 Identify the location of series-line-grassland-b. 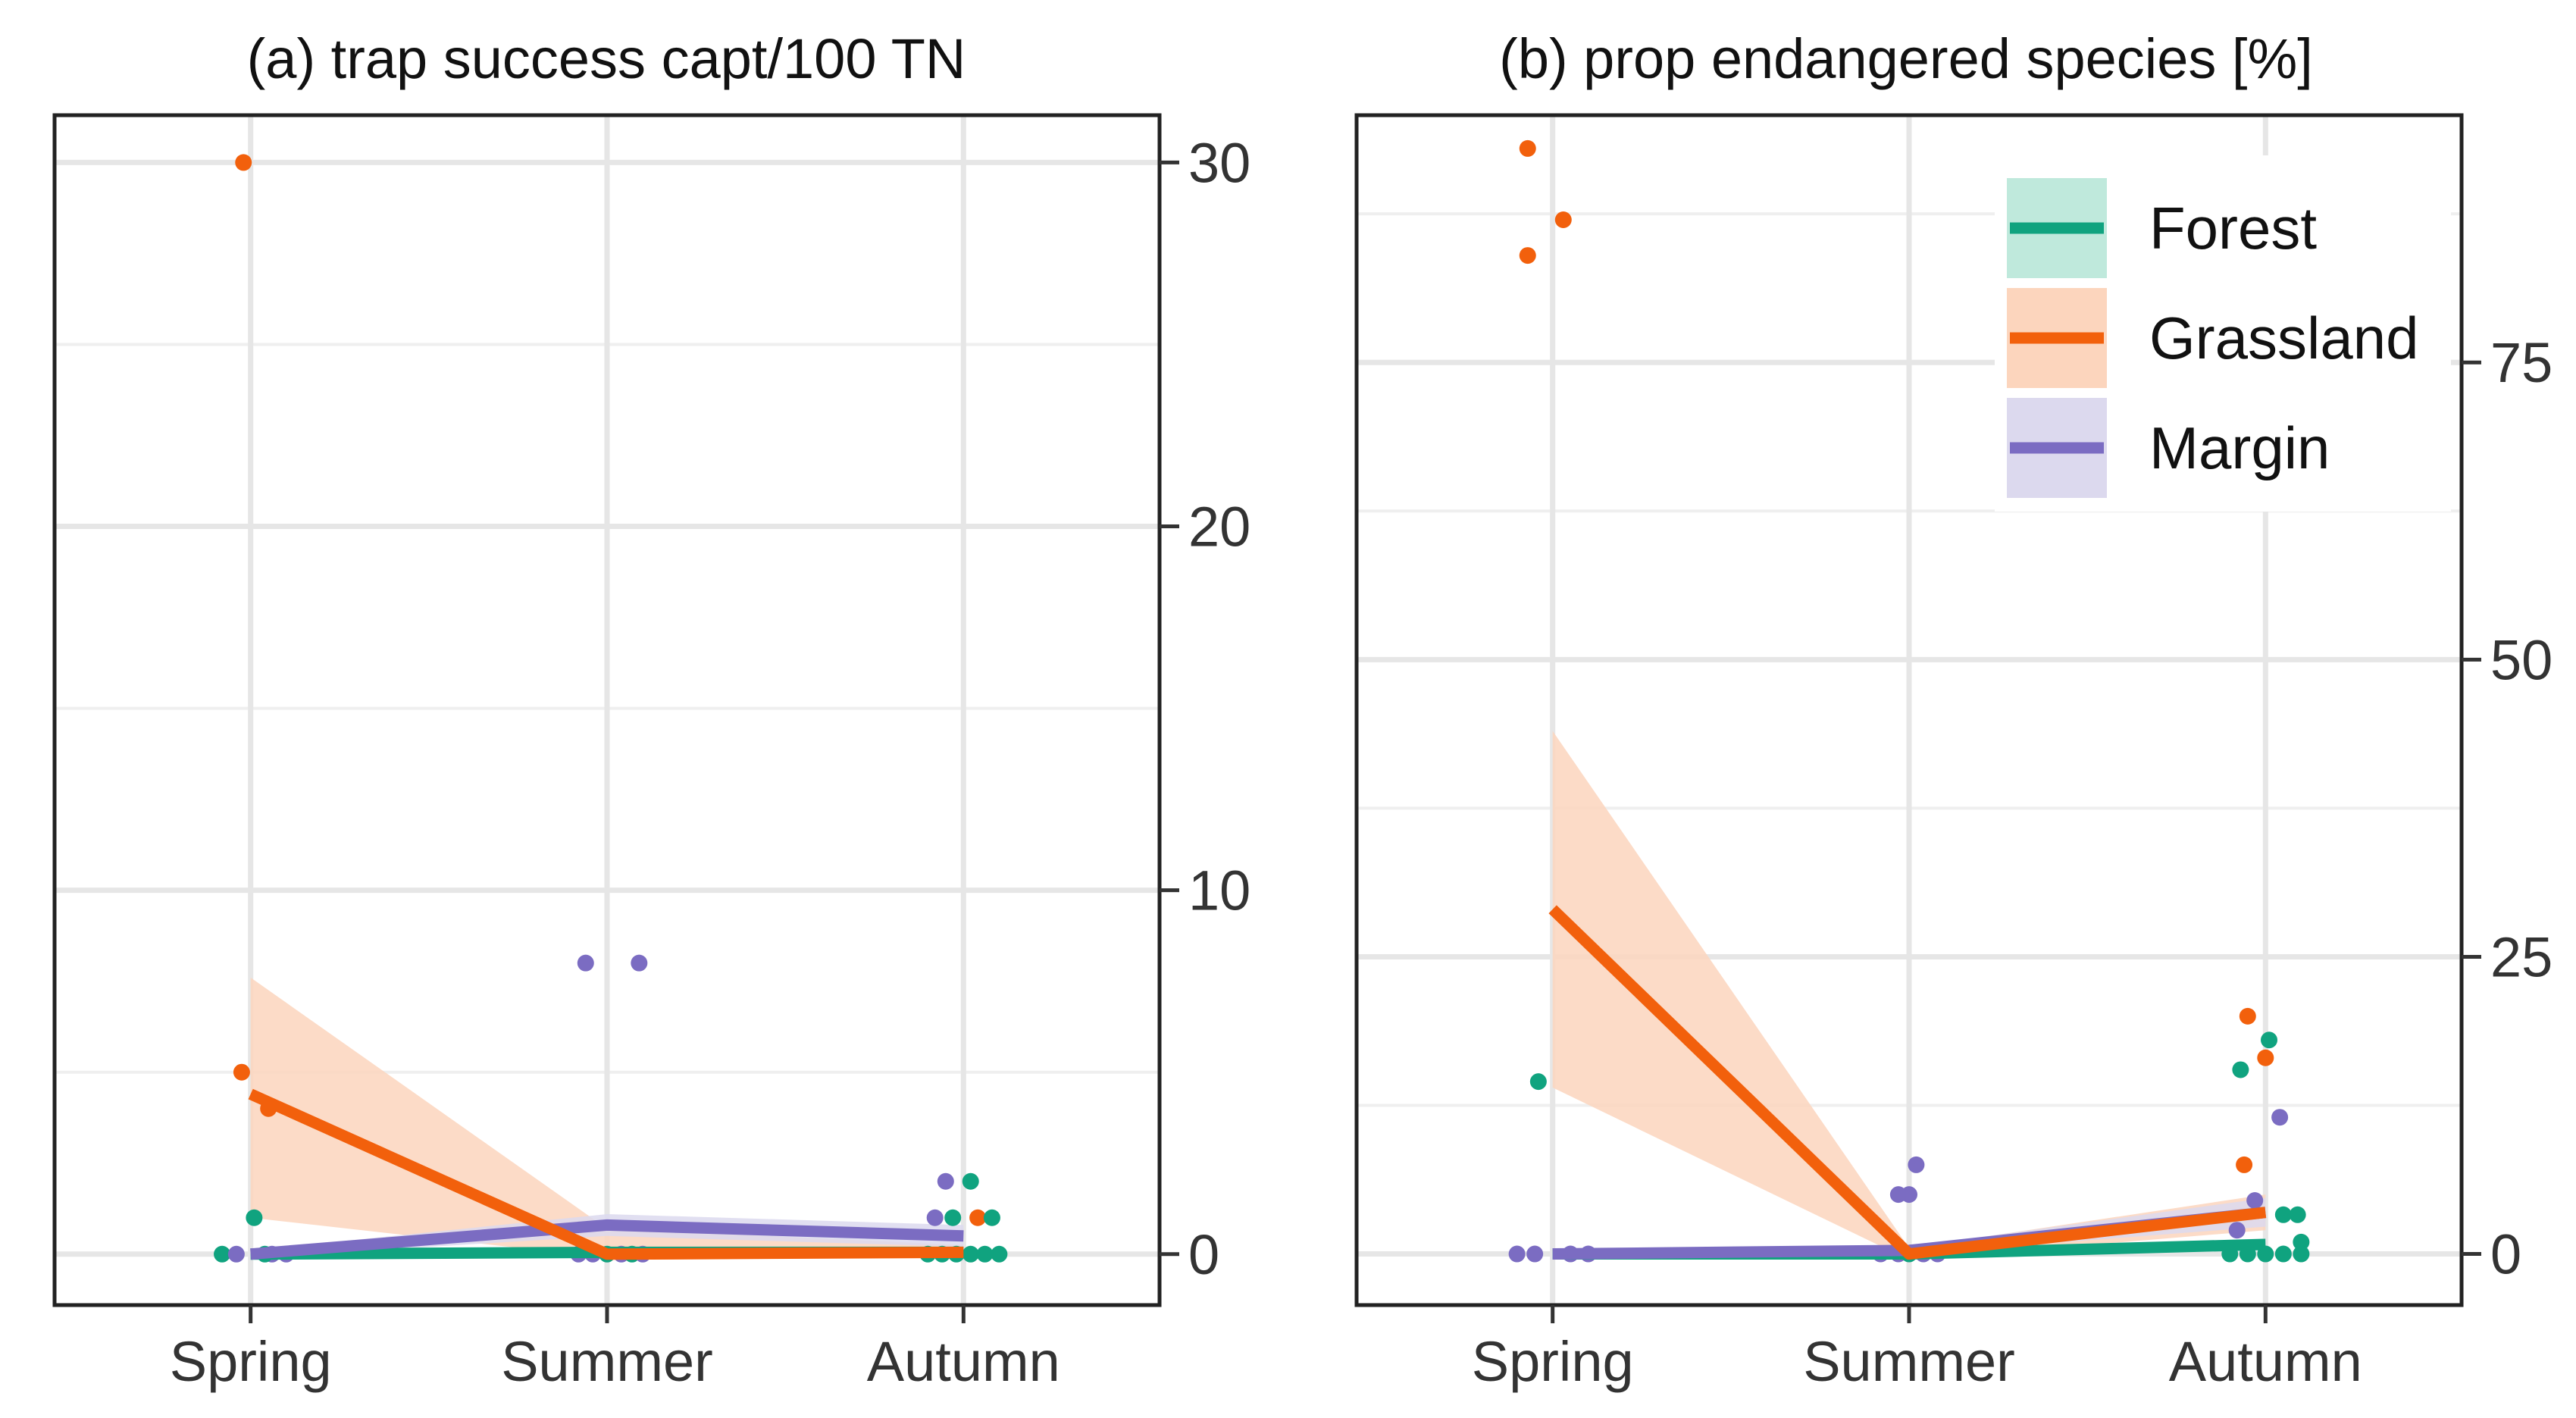
(1908, 1082).